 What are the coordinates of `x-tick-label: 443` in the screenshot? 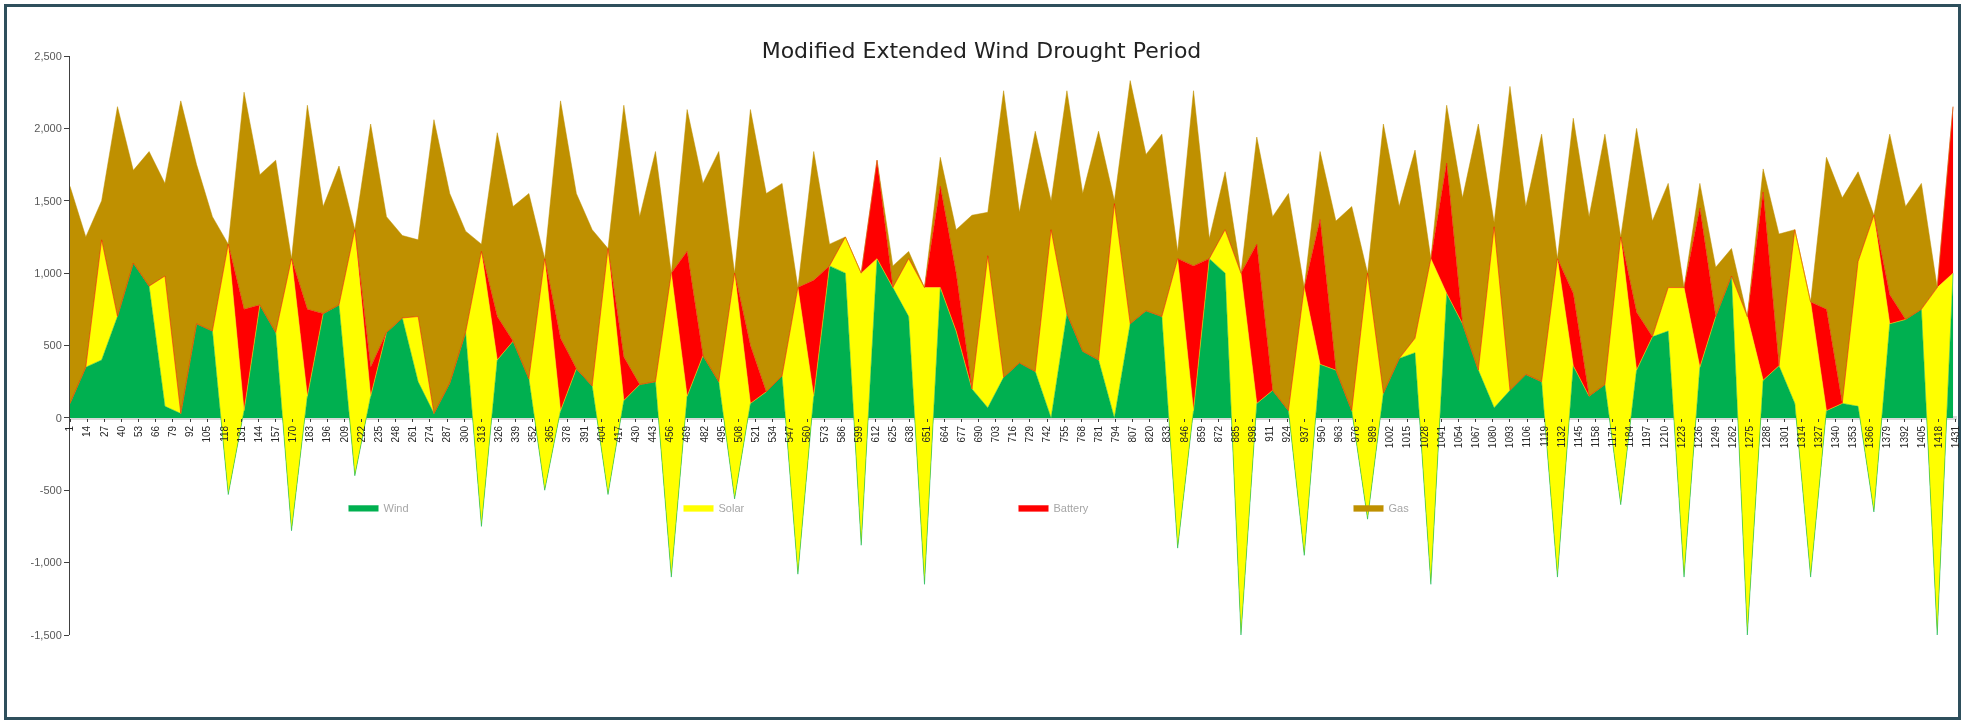 It's located at (653, 434).